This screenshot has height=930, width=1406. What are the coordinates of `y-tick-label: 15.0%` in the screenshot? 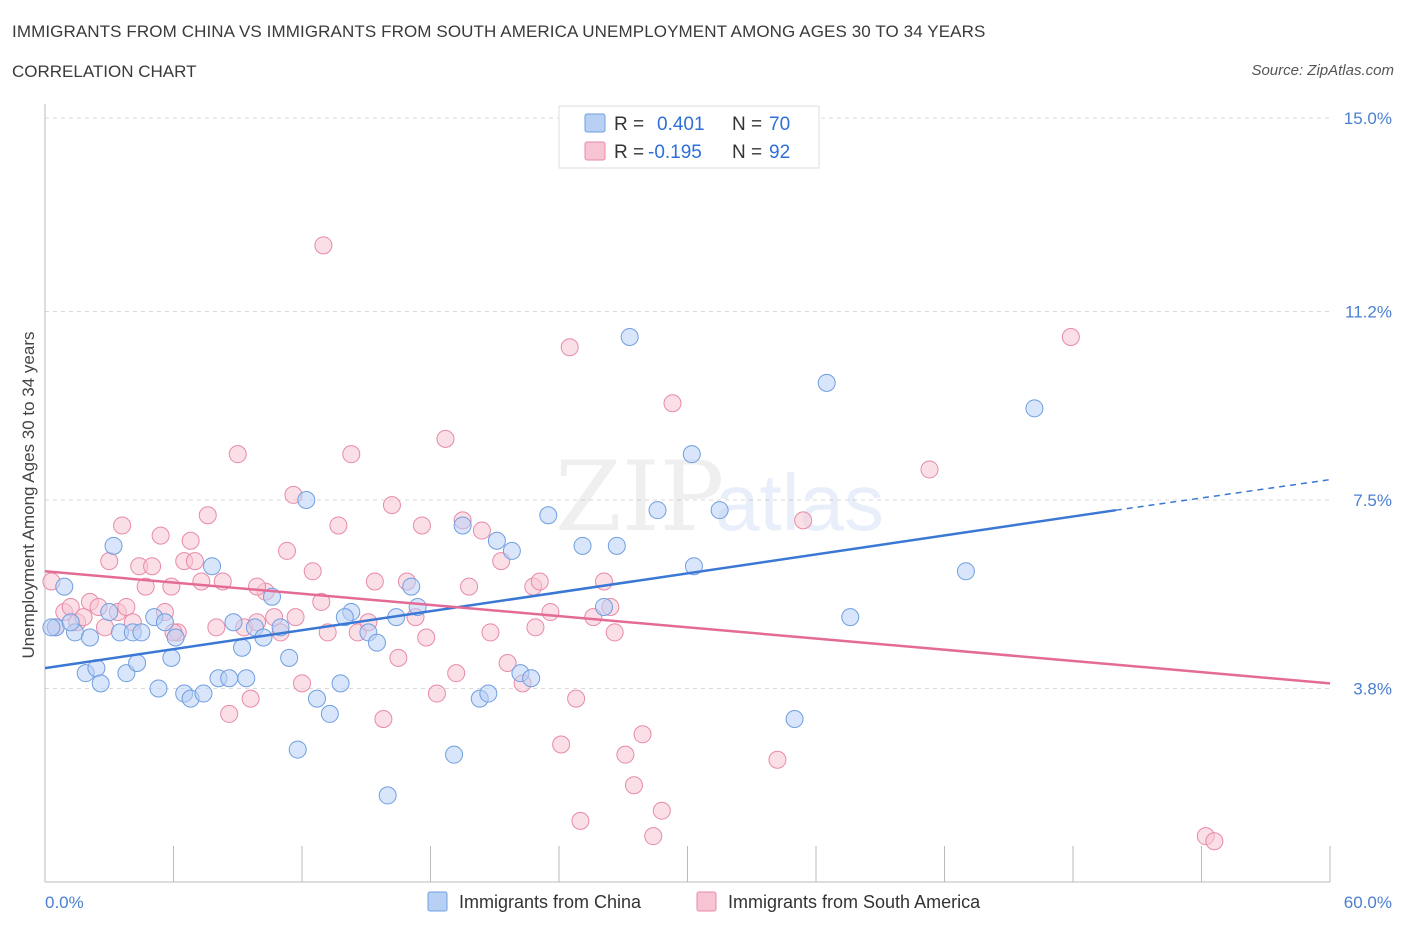 It's located at (1368, 118).